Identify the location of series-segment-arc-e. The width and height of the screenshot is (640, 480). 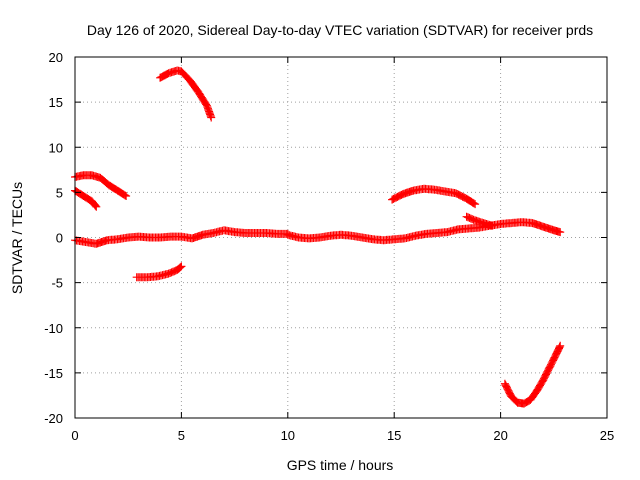
(434, 196).